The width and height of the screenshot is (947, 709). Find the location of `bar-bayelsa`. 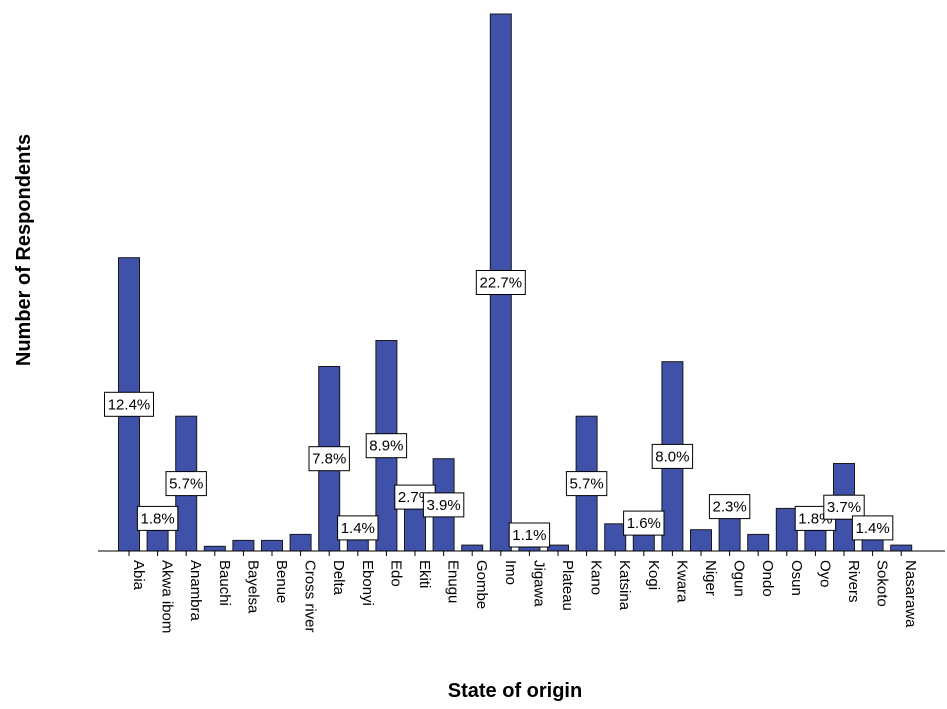

bar-bayelsa is located at coordinates (243, 545).